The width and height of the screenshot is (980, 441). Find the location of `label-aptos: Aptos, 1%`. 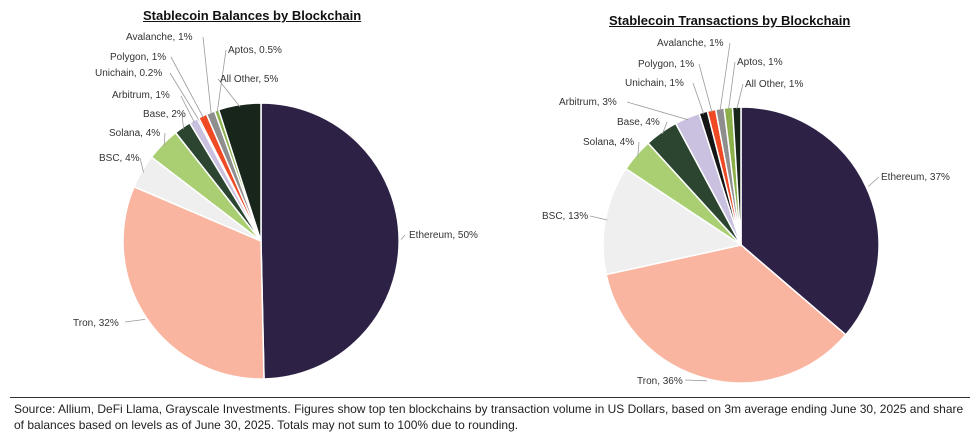

label-aptos: Aptos, 1% is located at coordinates (760, 62).